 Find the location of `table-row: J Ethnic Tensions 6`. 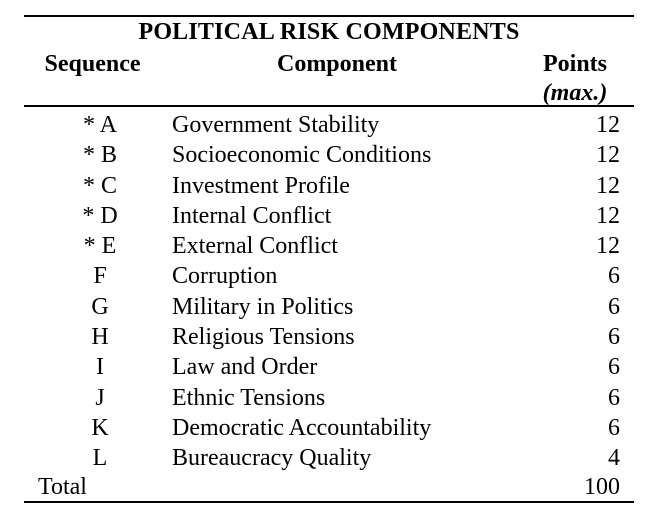

table-row: J Ethnic Tensions 6 is located at coordinates (323, 398).